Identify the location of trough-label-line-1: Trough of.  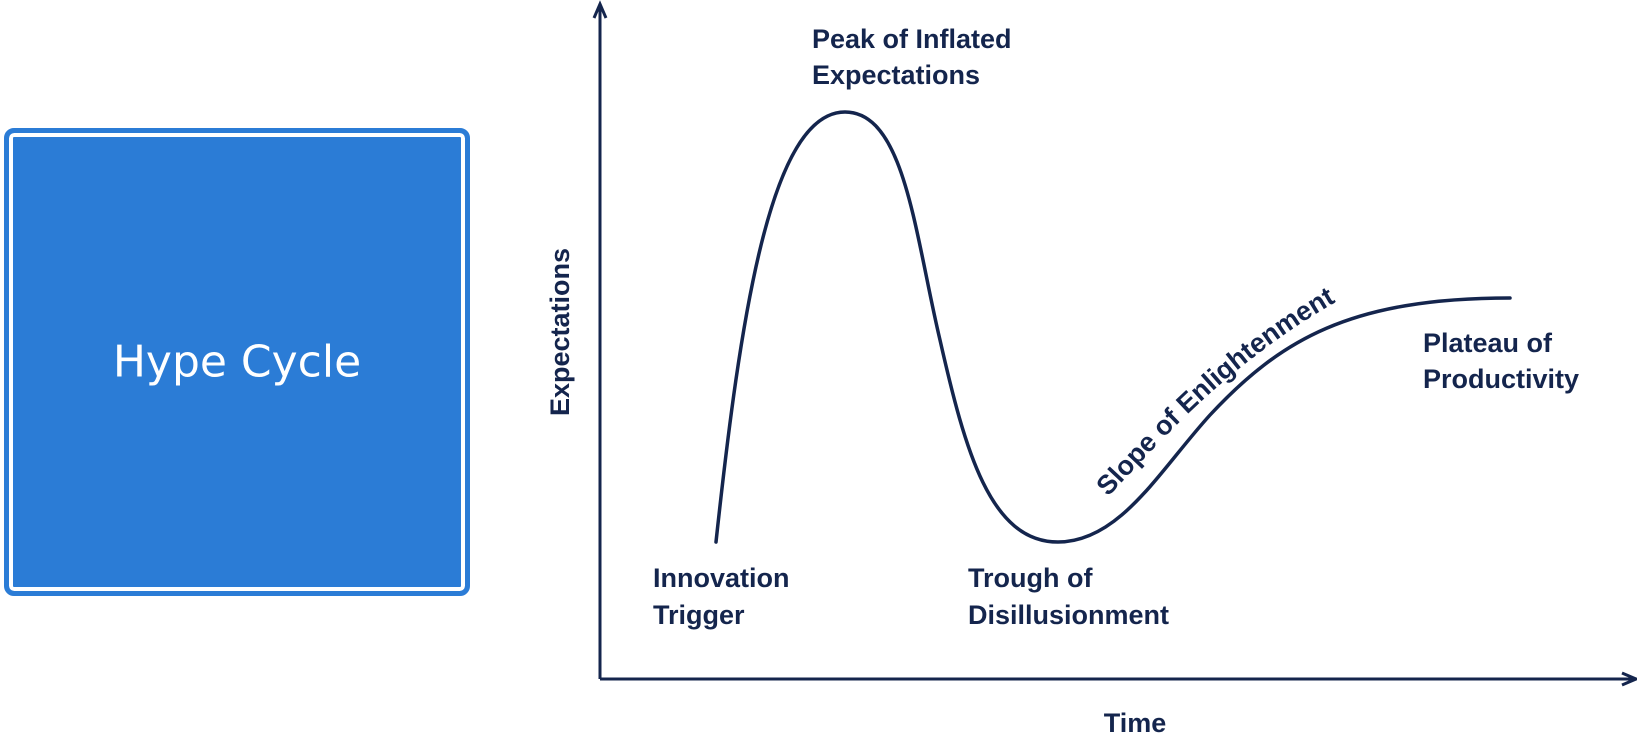
(1030, 578).